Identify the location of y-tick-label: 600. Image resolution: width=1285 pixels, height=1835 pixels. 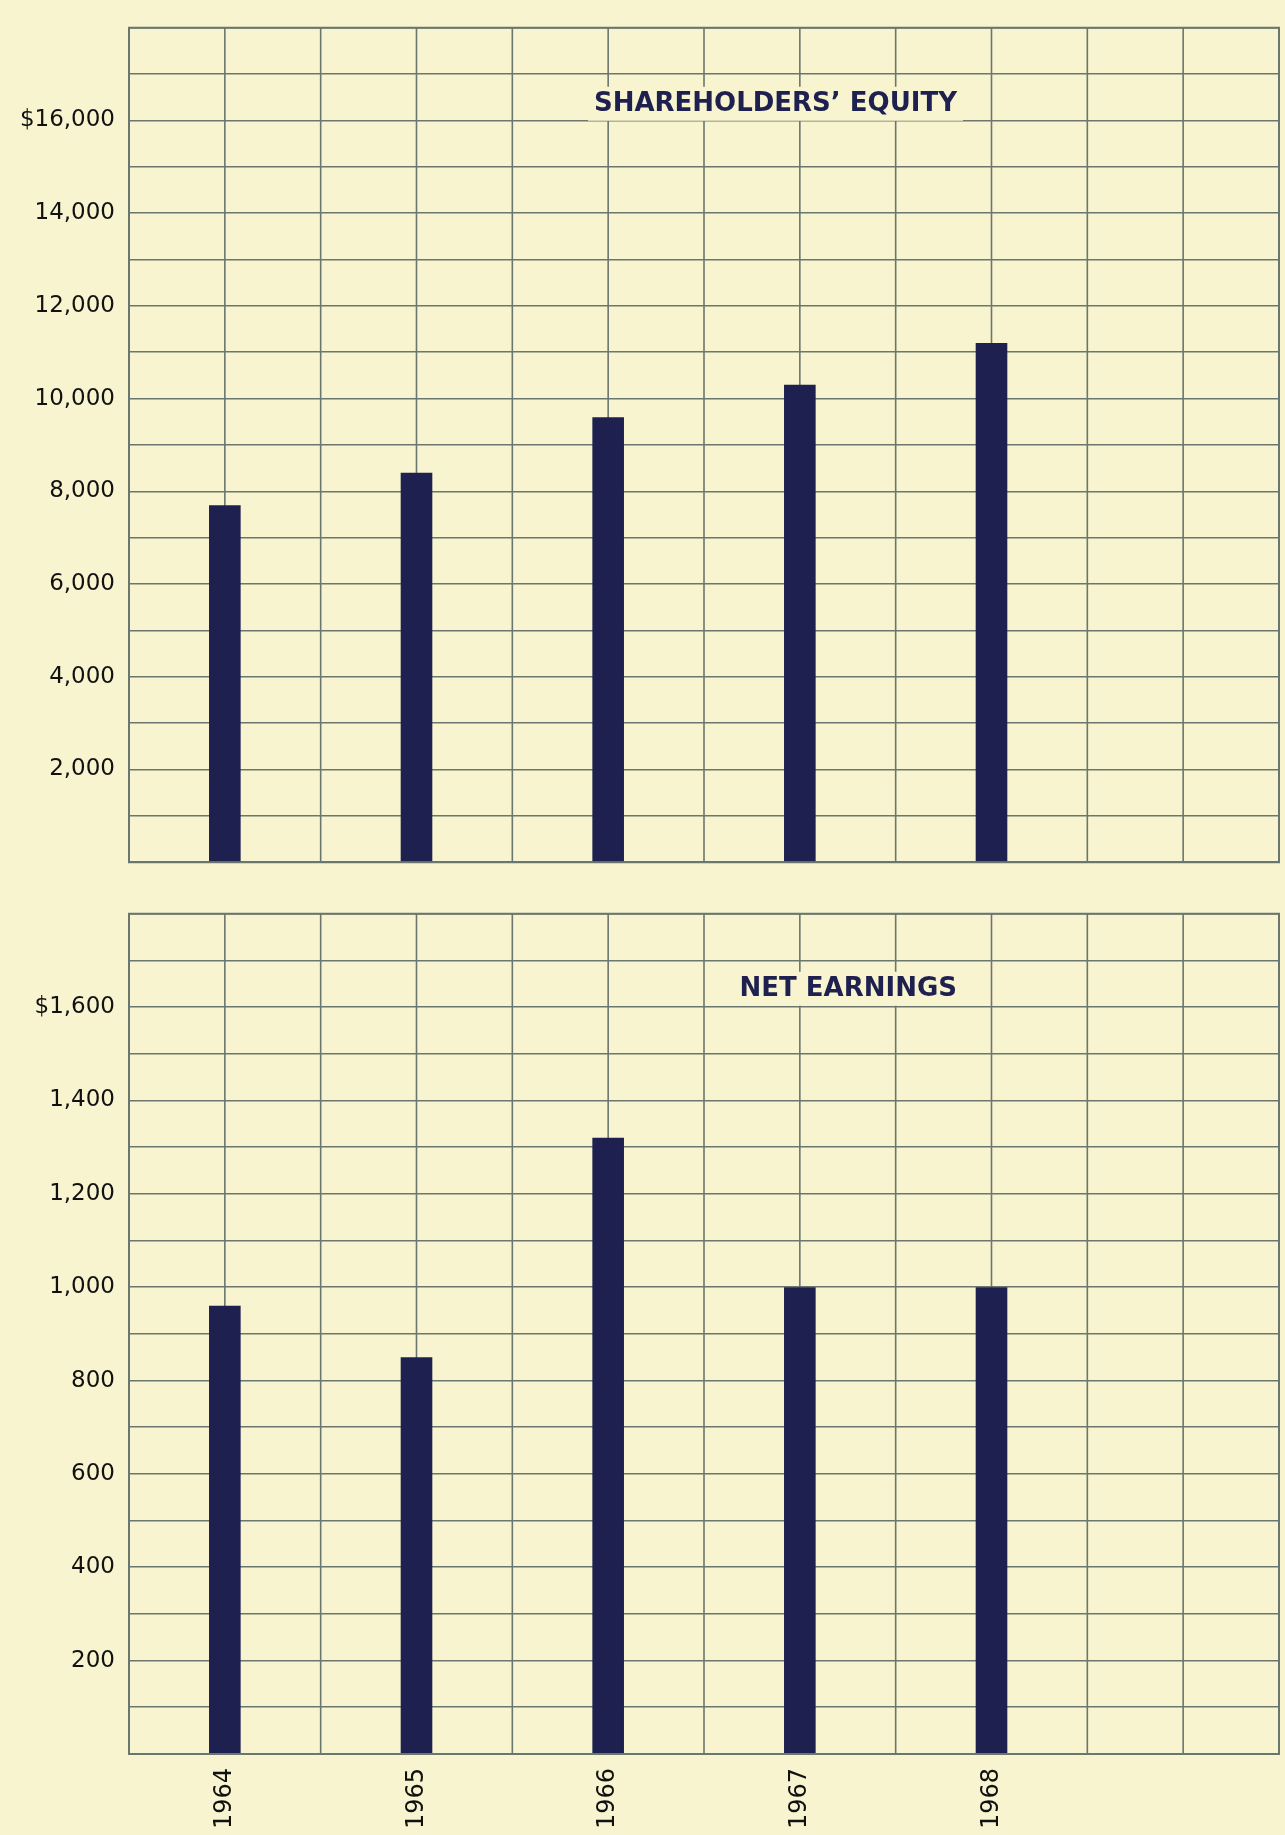
(93, 1471).